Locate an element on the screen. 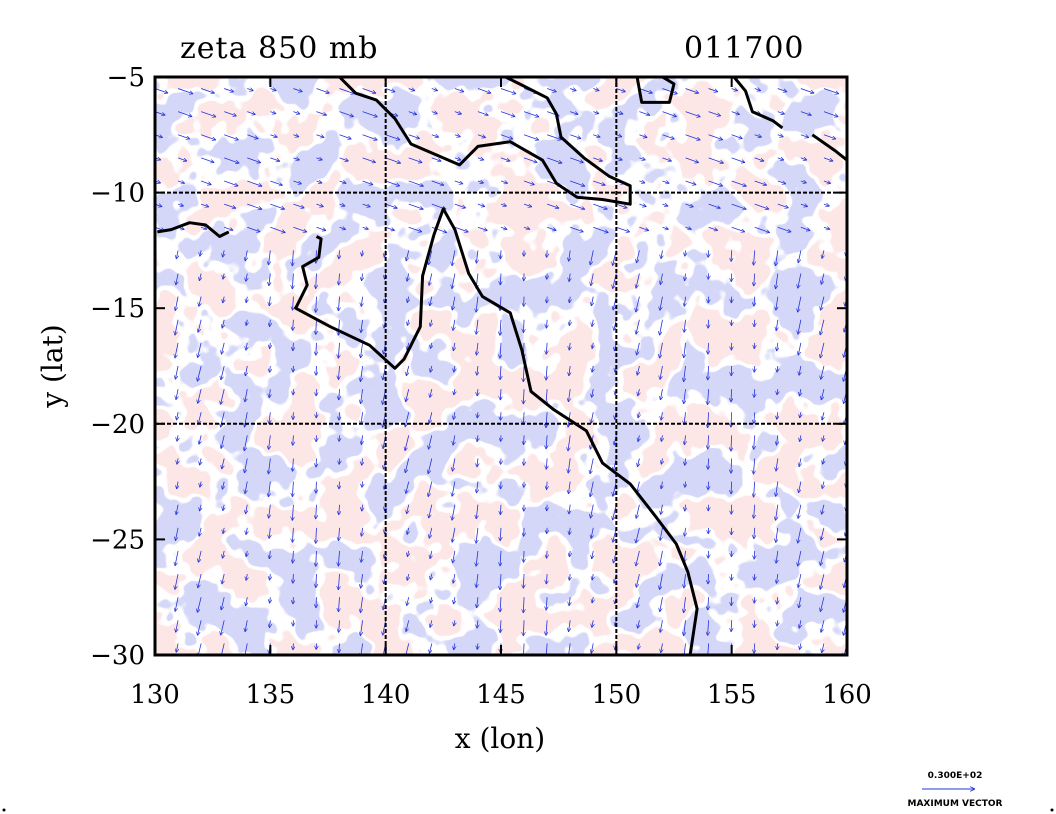 Image resolution: width=1056 pixels, height=814 pixels. coastline is located at coordinates (193, 229).